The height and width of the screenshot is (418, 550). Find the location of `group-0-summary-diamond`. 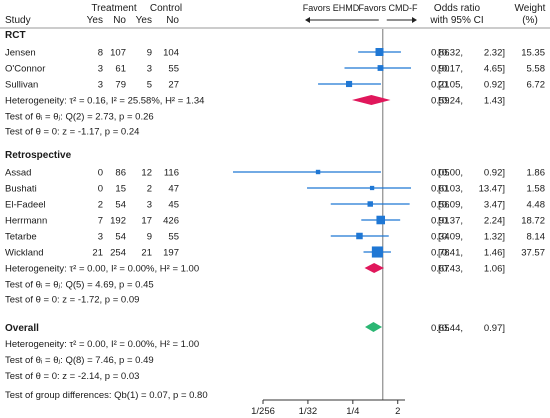

group-0-summary-diamond is located at coordinates (371, 100).